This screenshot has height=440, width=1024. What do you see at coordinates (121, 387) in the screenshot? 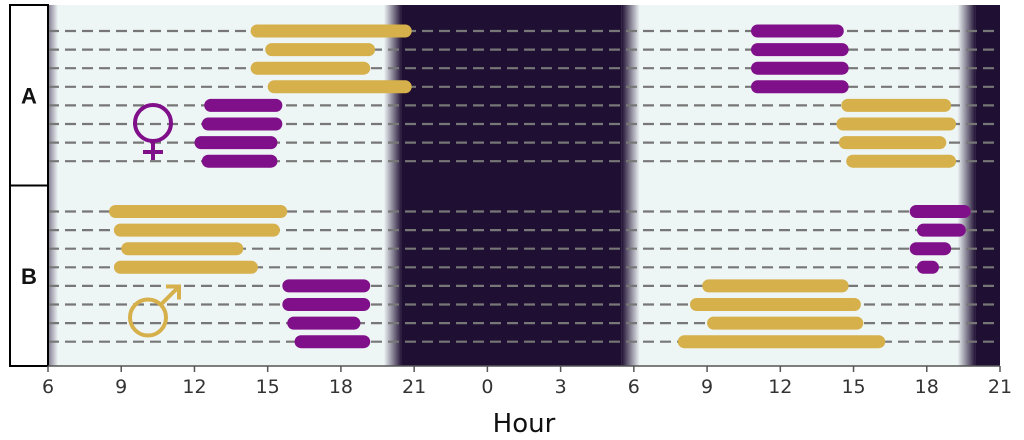
I see `x-tick-label-1: 9` at bounding box center [121, 387].